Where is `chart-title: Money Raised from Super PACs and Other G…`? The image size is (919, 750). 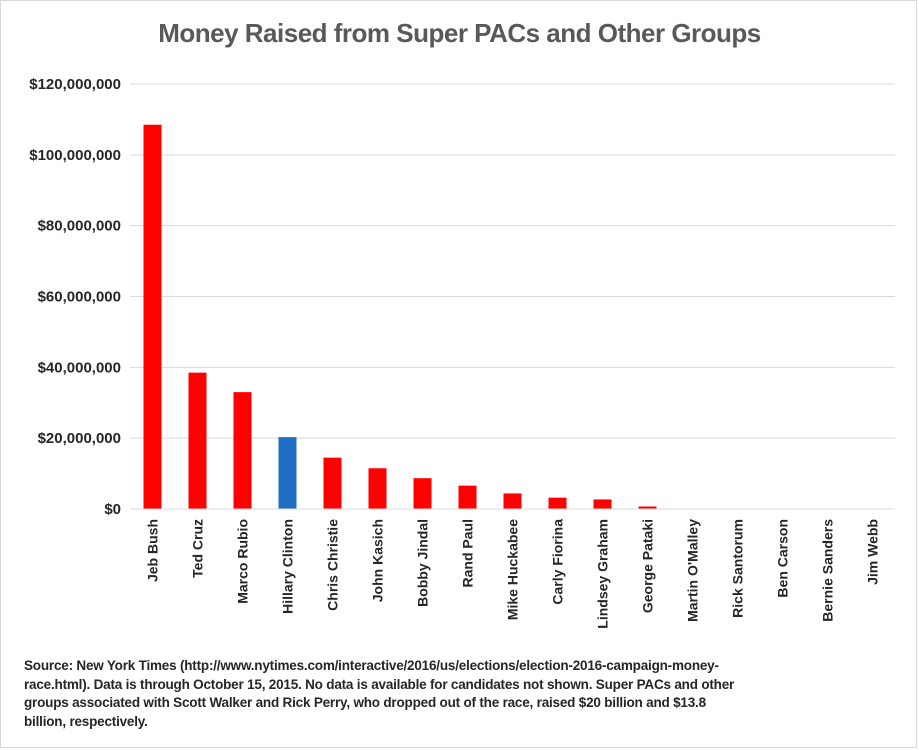 chart-title: Money Raised from Super PACs and Other G… is located at coordinates (459, 33).